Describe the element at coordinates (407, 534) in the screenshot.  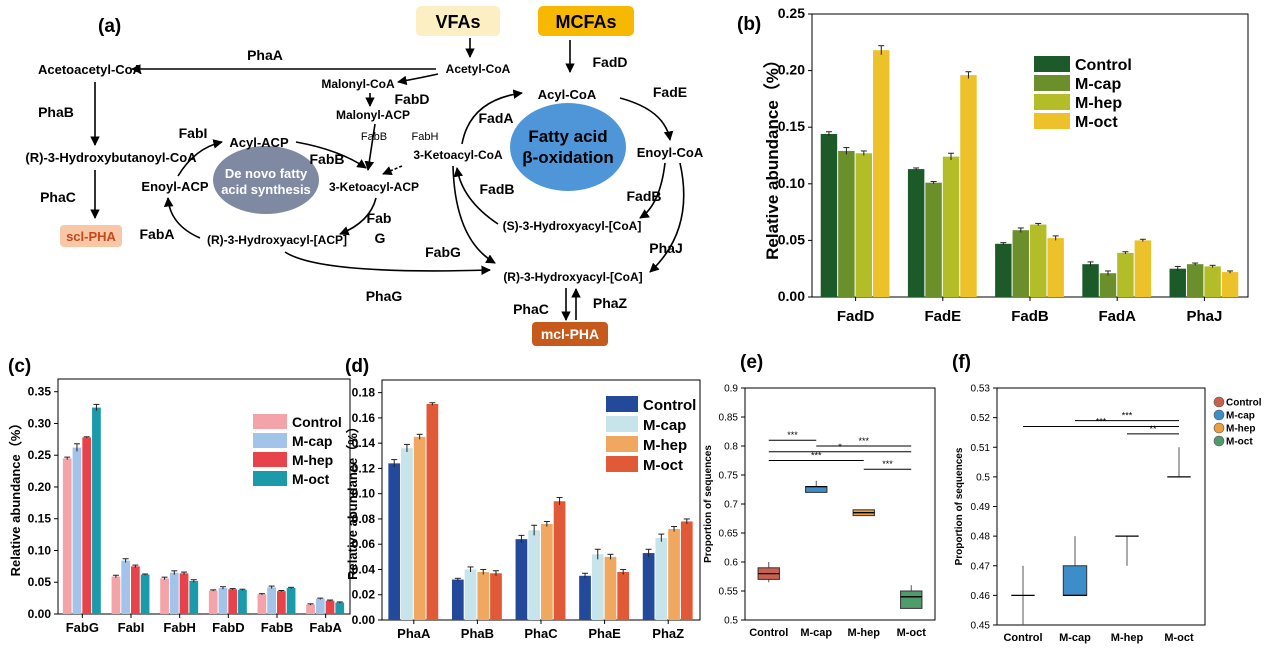
I see `bar-M-cap-PhaA` at that location.